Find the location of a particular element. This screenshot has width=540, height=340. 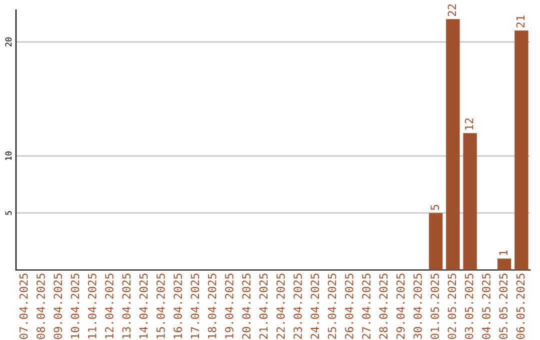

x-tick-label: 29.04.2025 is located at coordinates (400, 306).